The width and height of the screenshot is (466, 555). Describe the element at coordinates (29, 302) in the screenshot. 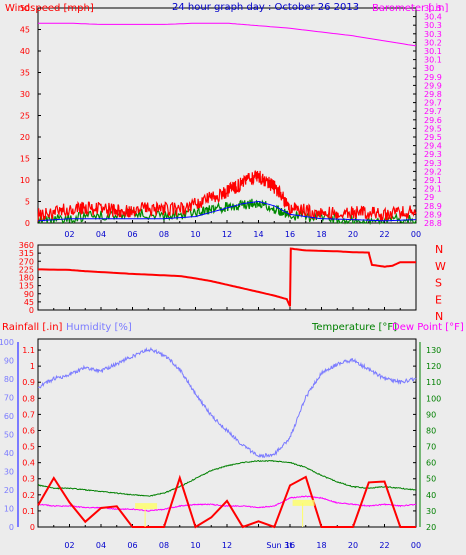

I see `direction-tick-label: 45` at that location.